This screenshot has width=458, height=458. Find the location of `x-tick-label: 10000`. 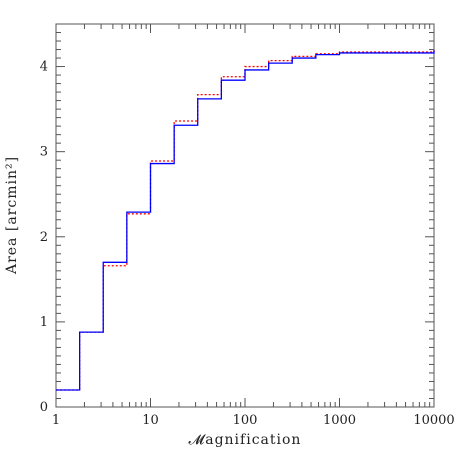

x-tick-label: 10000 is located at coordinates (433, 420).